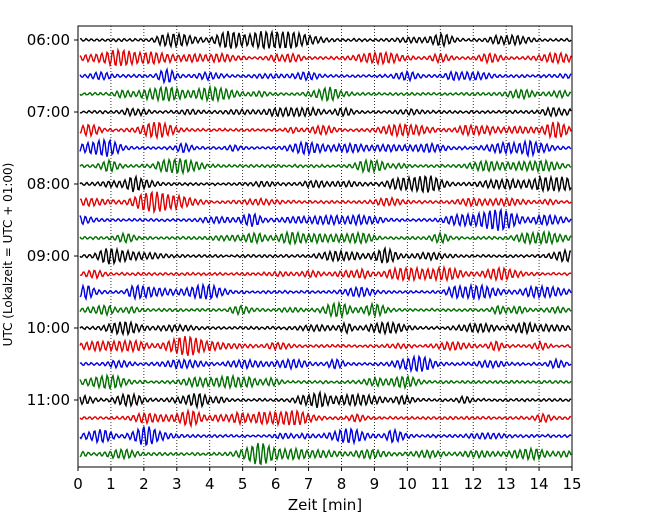  What do you see at coordinates (48, 400) in the screenshot?
I see `y-tick-label: 11:00` at bounding box center [48, 400].